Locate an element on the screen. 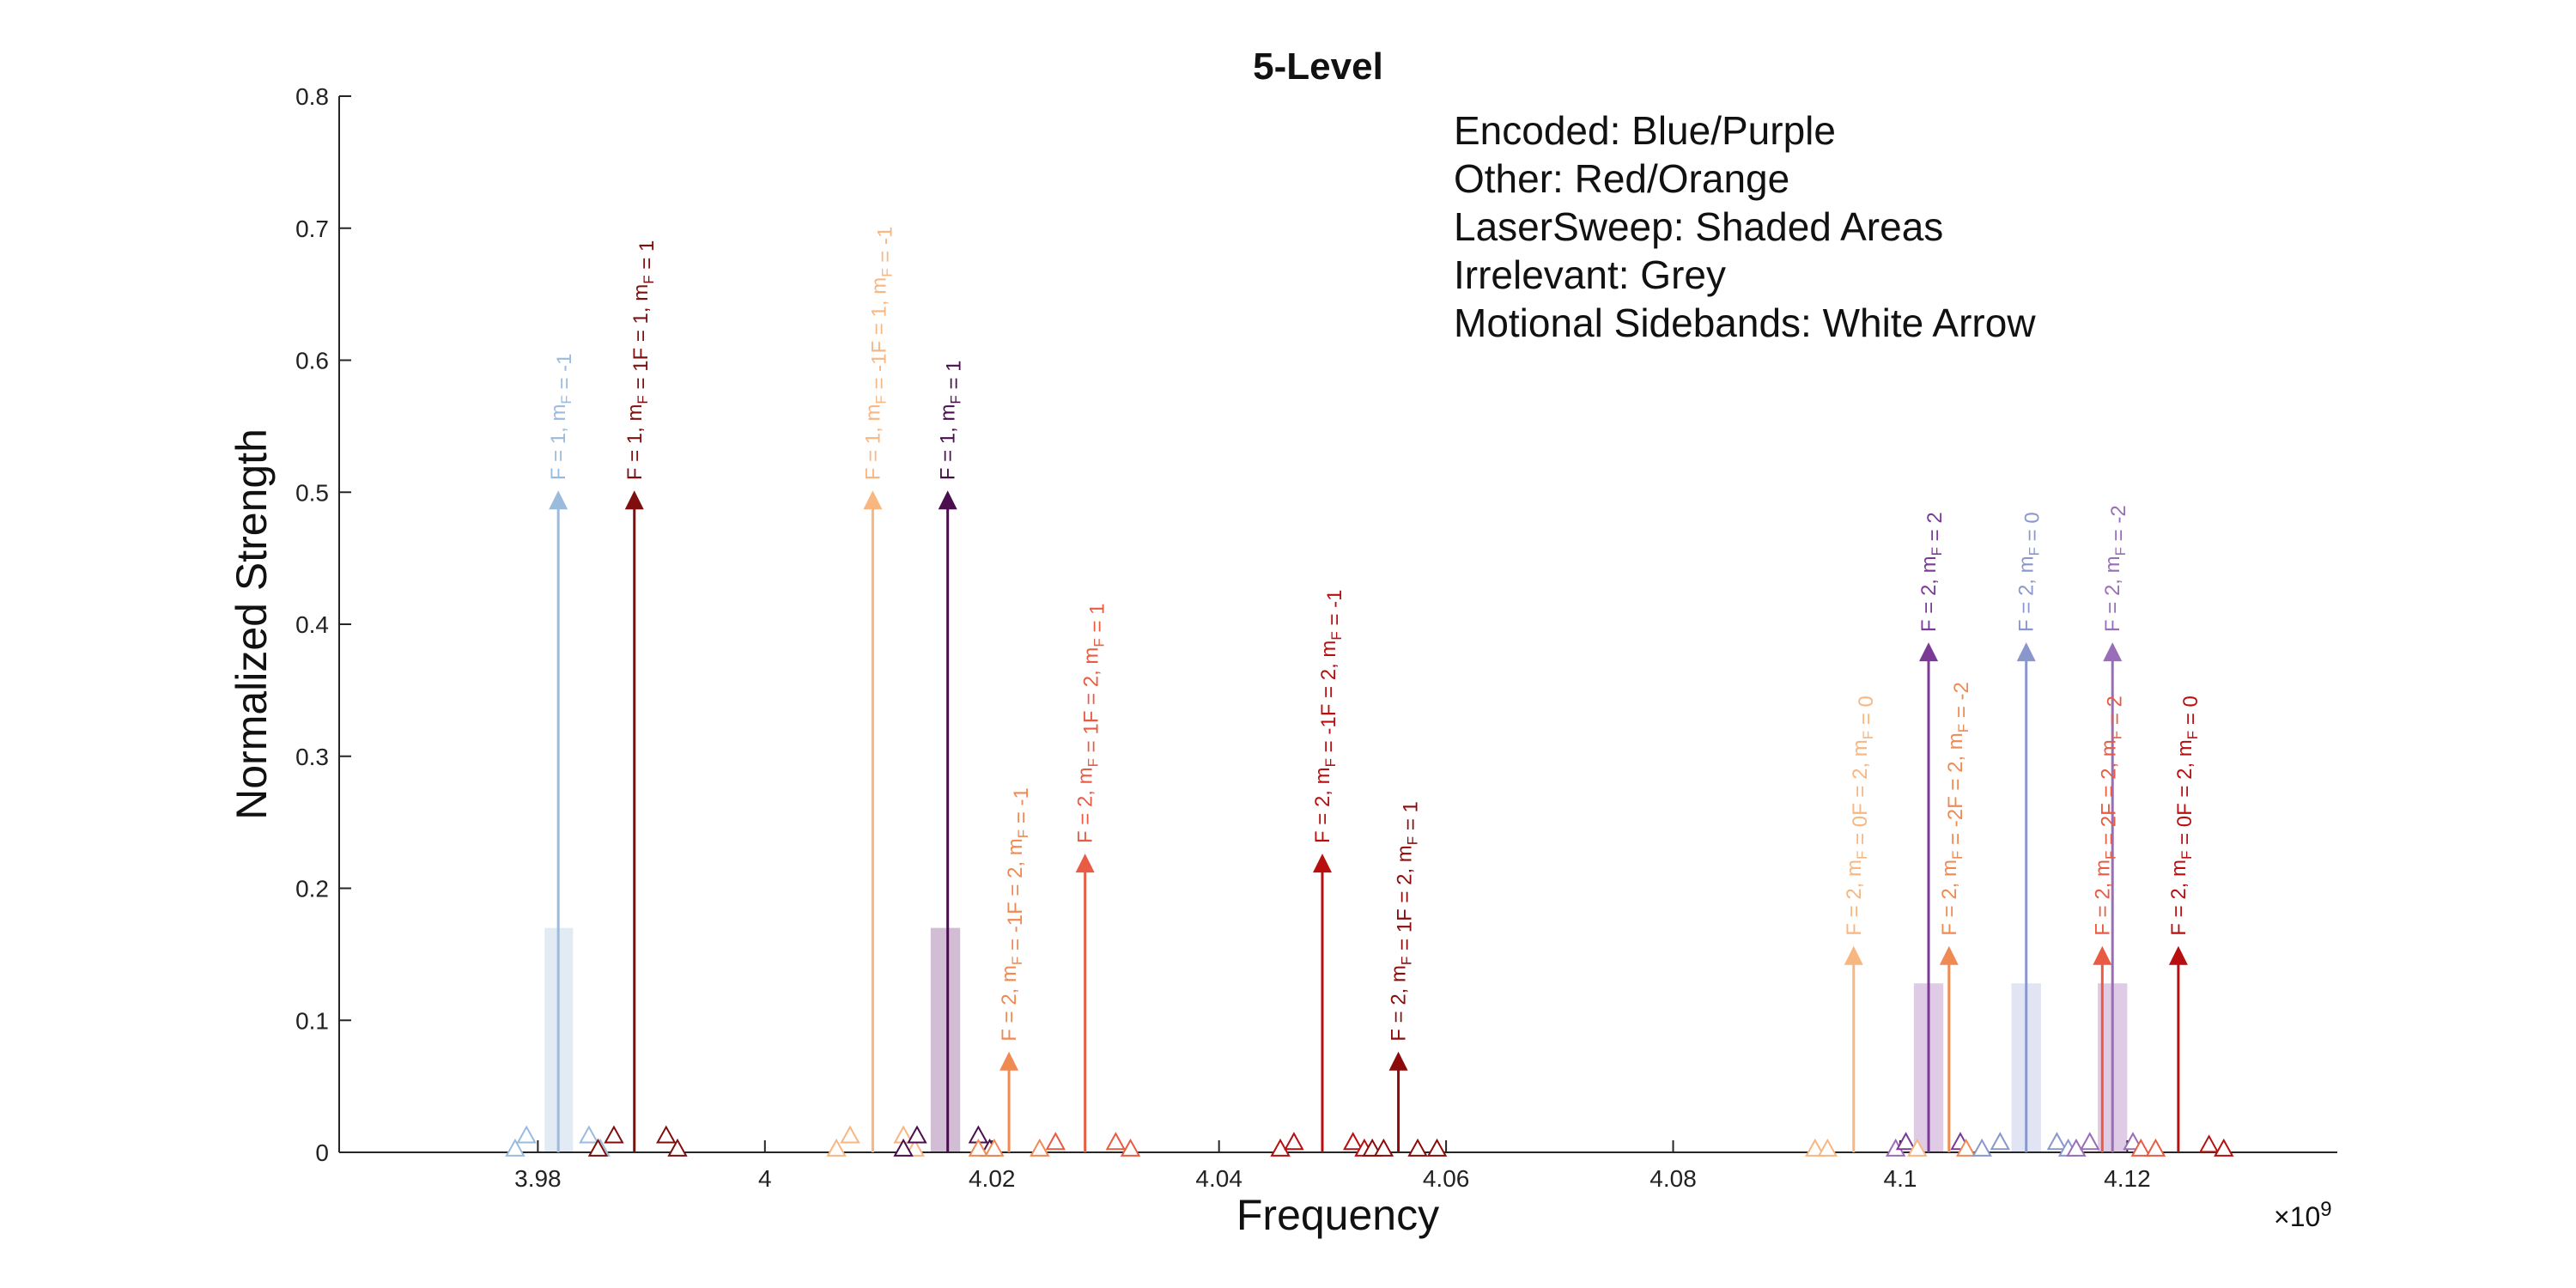 Image resolution: width=2576 pixels, height=1288 pixels. y-tick-label: 0 is located at coordinates (322, 1152).